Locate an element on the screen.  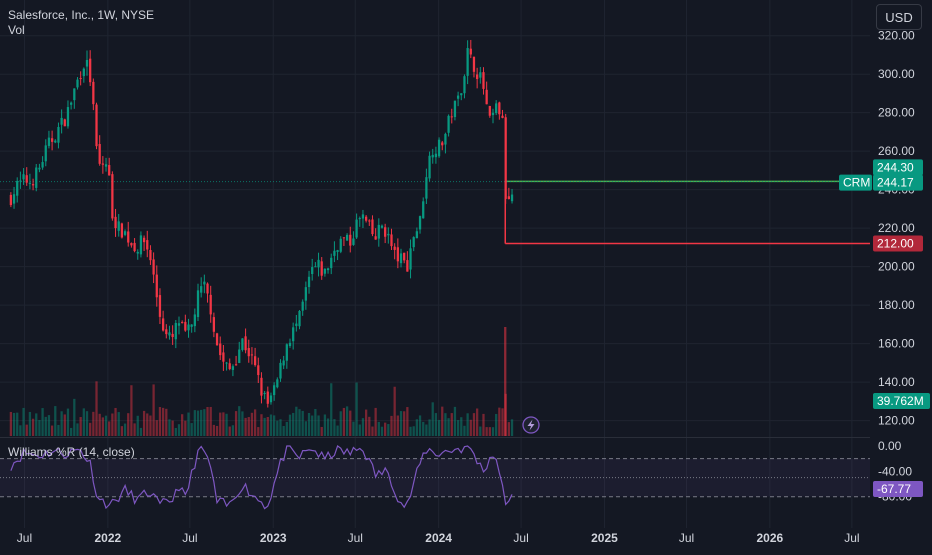
indicator-title: Williams %R (14, close) is located at coordinates (71, 452).